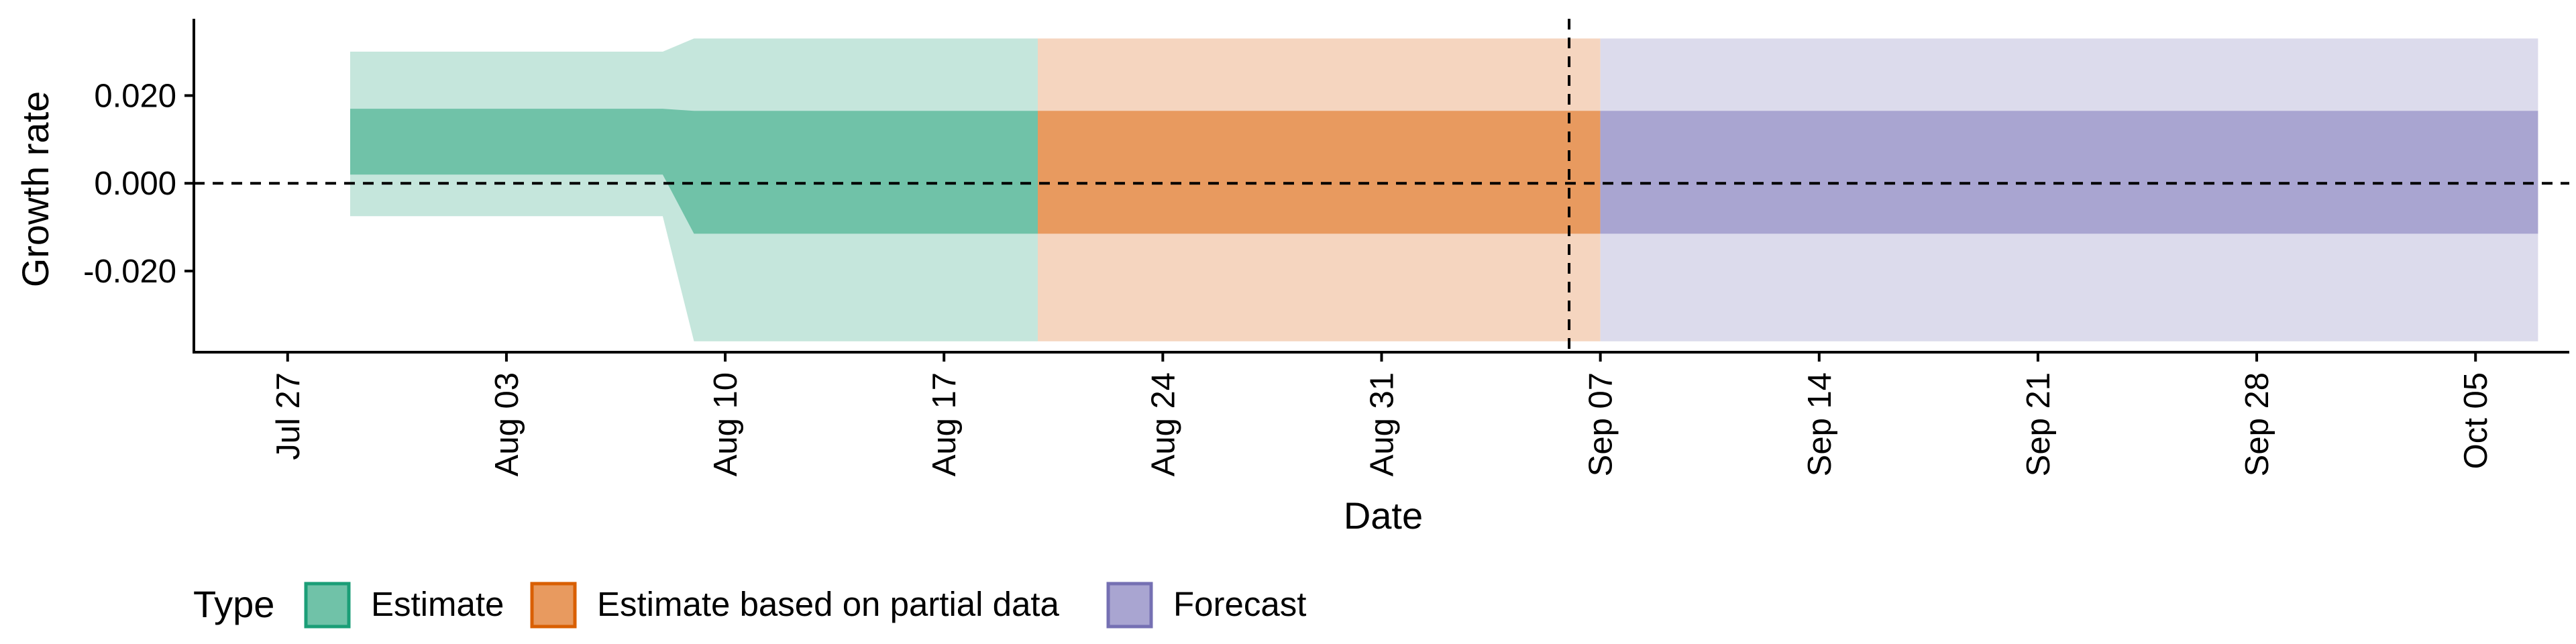 Image resolution: width=2576 pixels, height=644 pixels. I want to click on x-tick-label: Sep 21, so click(2039, 424).